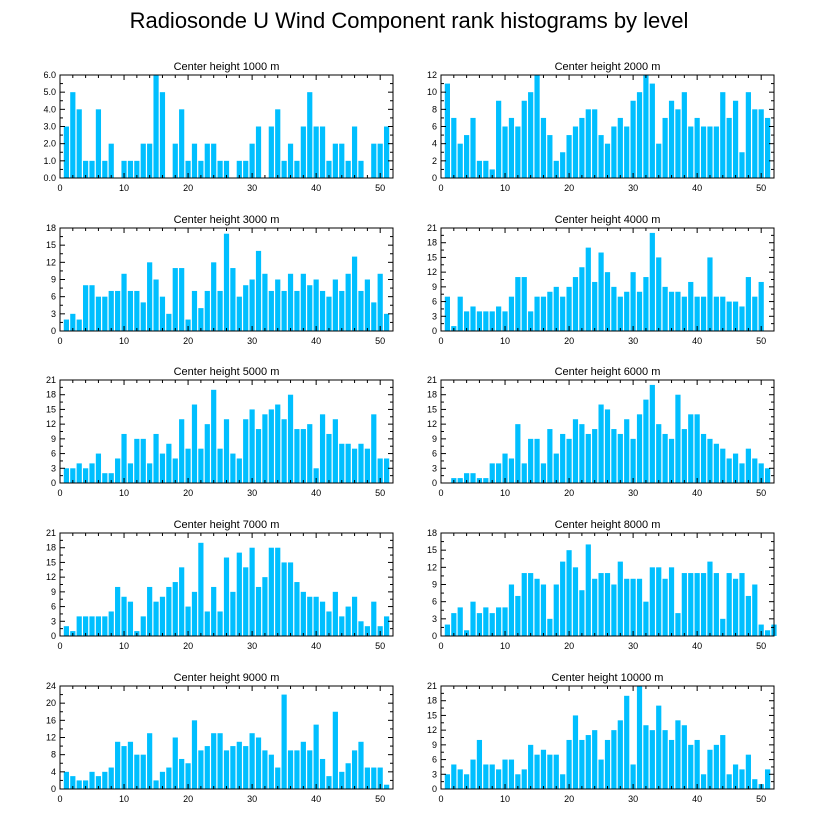 This screenshot has height=824, width=818. Describe the element at coordinates (59, 341) in the screenshot. I see `x-tick-label: 0` at that location.